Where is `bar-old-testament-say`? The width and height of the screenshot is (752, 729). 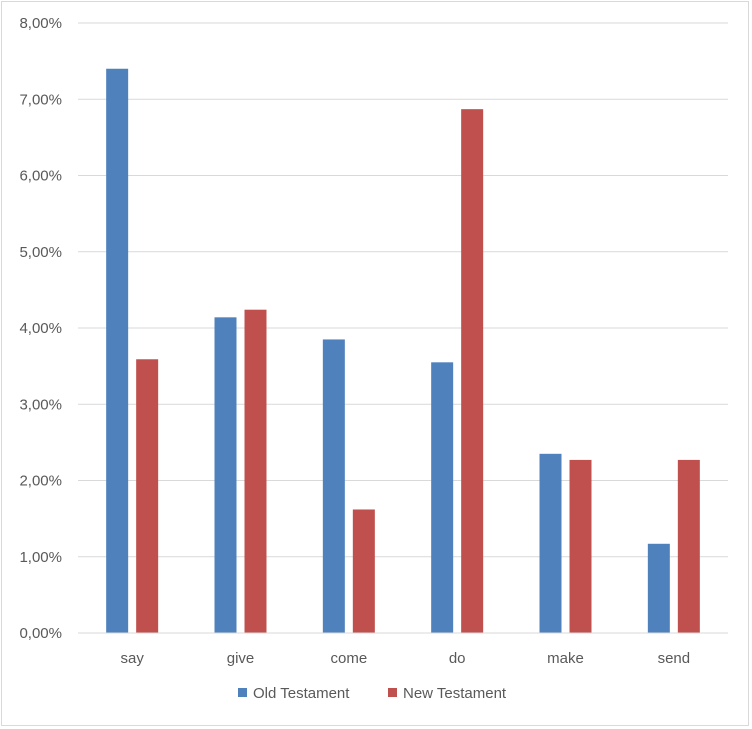 bar-old-testament-say is located at coordinates (117, 350).